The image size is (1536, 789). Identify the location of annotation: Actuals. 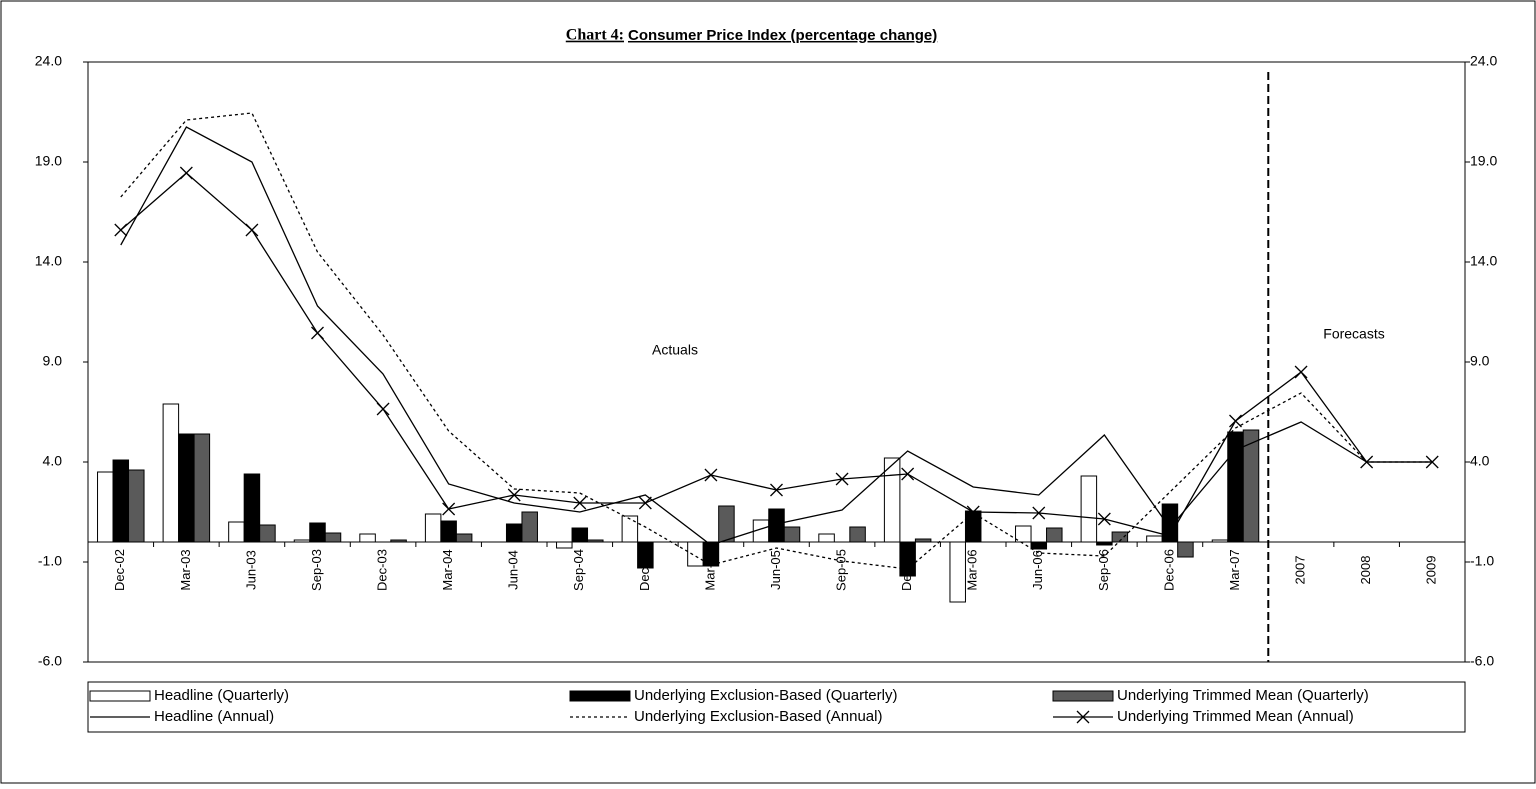
(675, 350).